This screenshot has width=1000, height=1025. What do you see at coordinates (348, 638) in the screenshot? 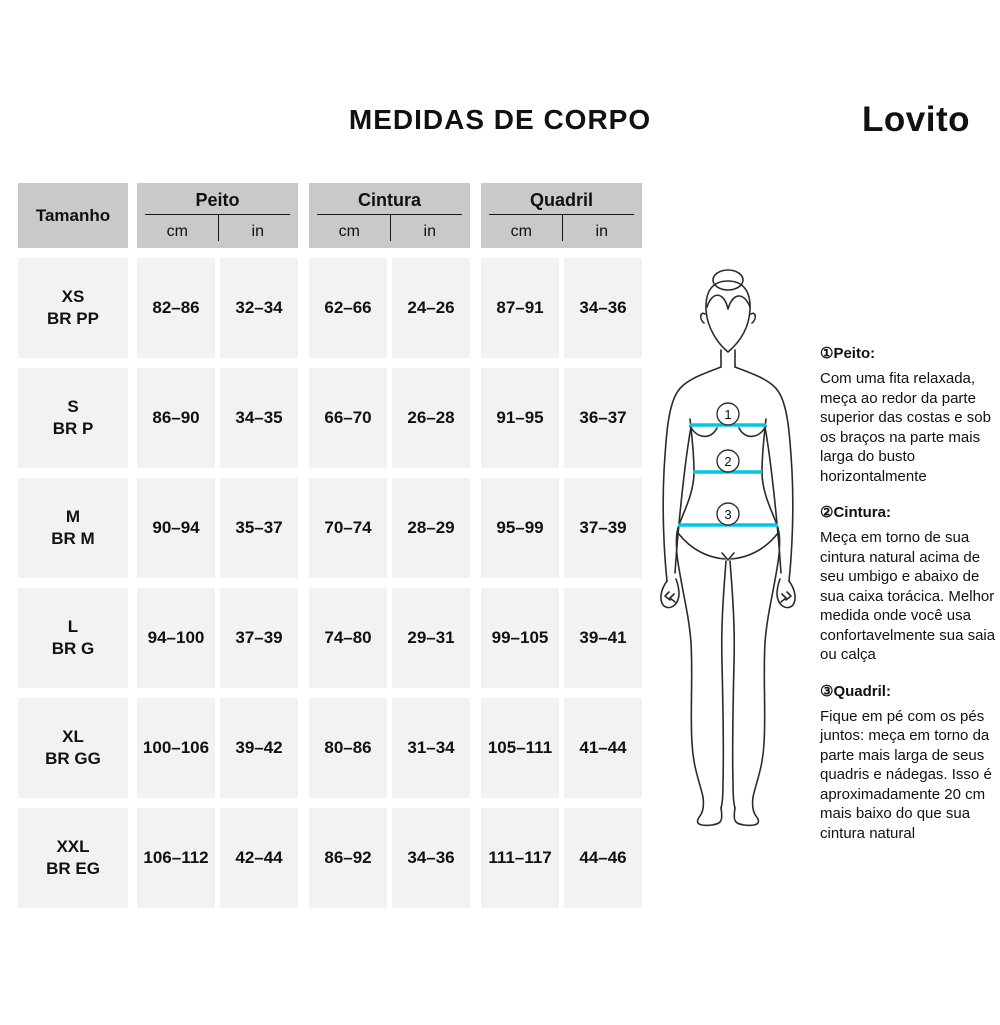
I see `measure-cell: 74–80` at bounding box center [348, 638].